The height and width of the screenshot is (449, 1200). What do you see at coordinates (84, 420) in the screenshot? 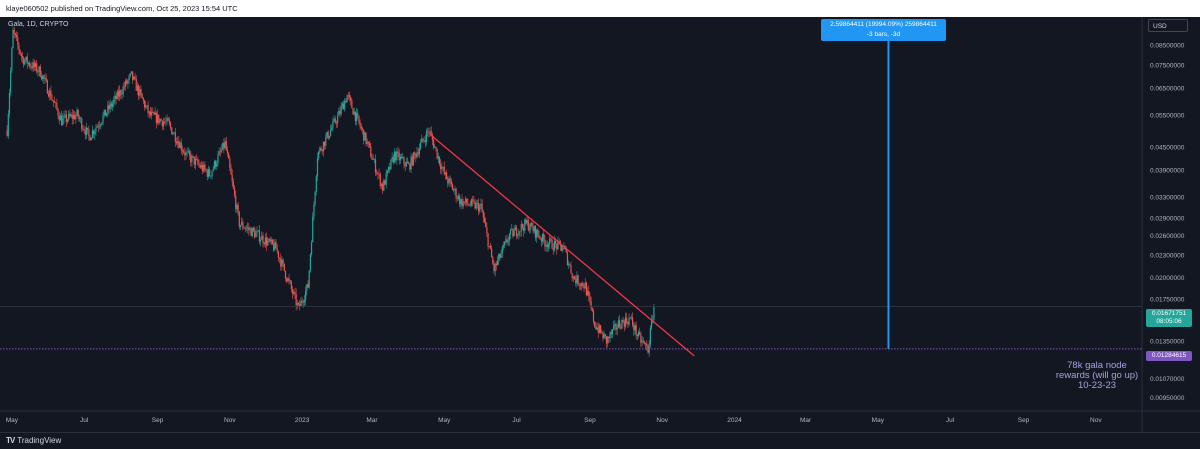
I see `x-tick-label: Jul` at bounding box center [84, 420].